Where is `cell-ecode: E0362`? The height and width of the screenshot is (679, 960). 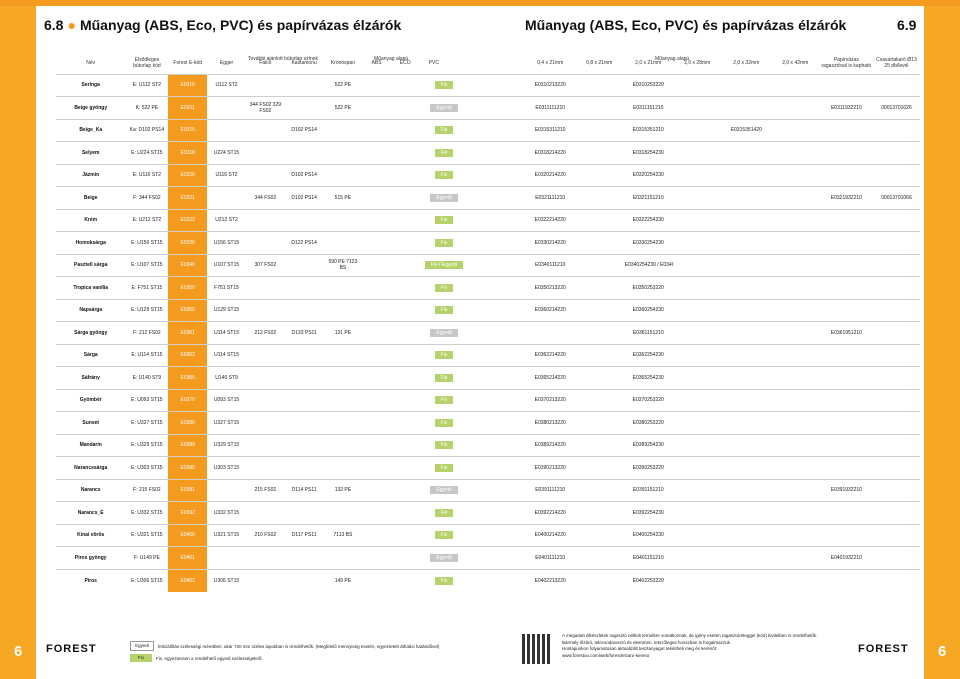 cell-ecode: E0362 is located at coordinates (188, 355).